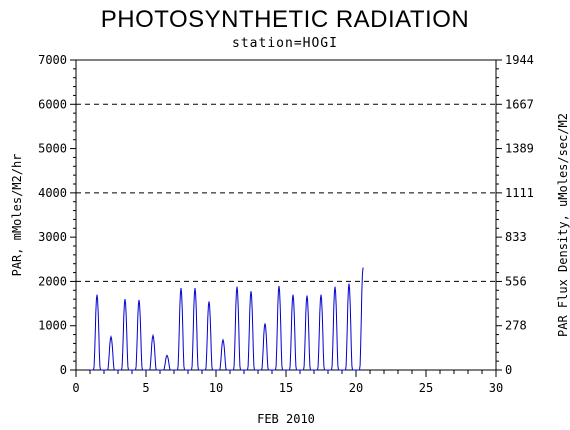 This screenshot has height=430, width=570. What do you see at coordinates (227, 319) in the screenshot?
I see `par-series-line` at bounding box center [227, 319].